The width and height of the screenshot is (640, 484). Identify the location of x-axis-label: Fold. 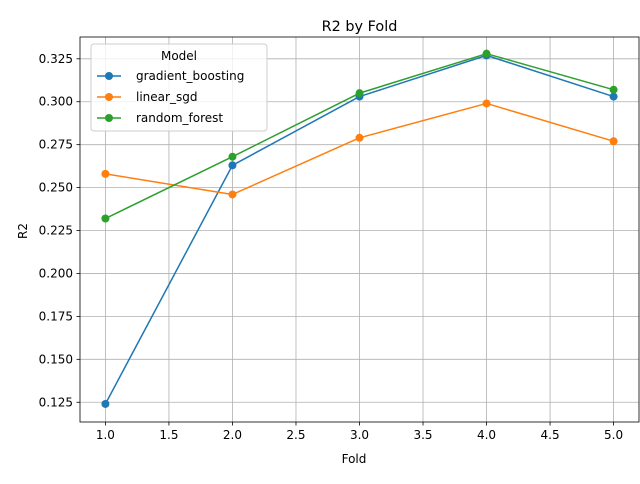
(354, 459).